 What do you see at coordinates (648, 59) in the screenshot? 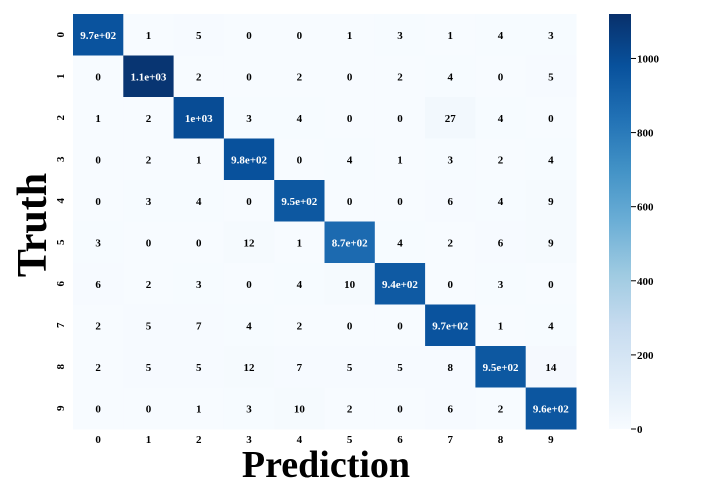
I see `colorbar-tick-label-1000: 1000` at bounding box center [648, 59].